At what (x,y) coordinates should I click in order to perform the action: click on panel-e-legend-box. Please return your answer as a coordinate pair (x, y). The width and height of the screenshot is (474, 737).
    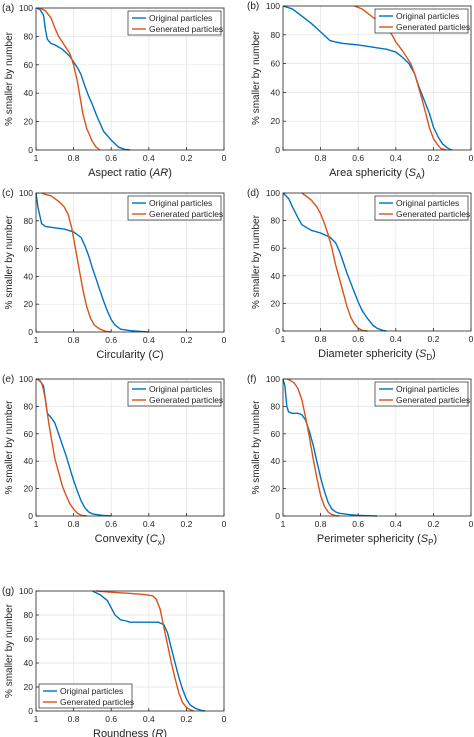
    Looking at the image, I should click on (174, 394).